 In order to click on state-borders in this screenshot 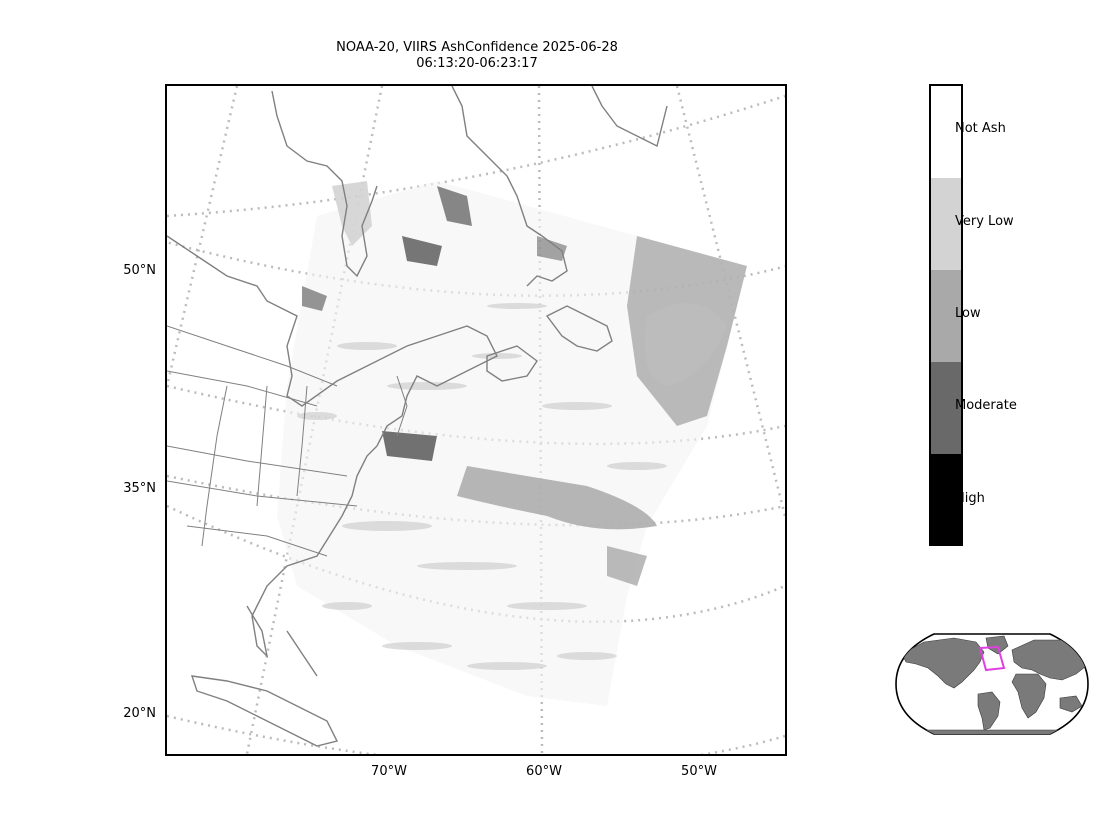, I will do `click(287, 441)`.